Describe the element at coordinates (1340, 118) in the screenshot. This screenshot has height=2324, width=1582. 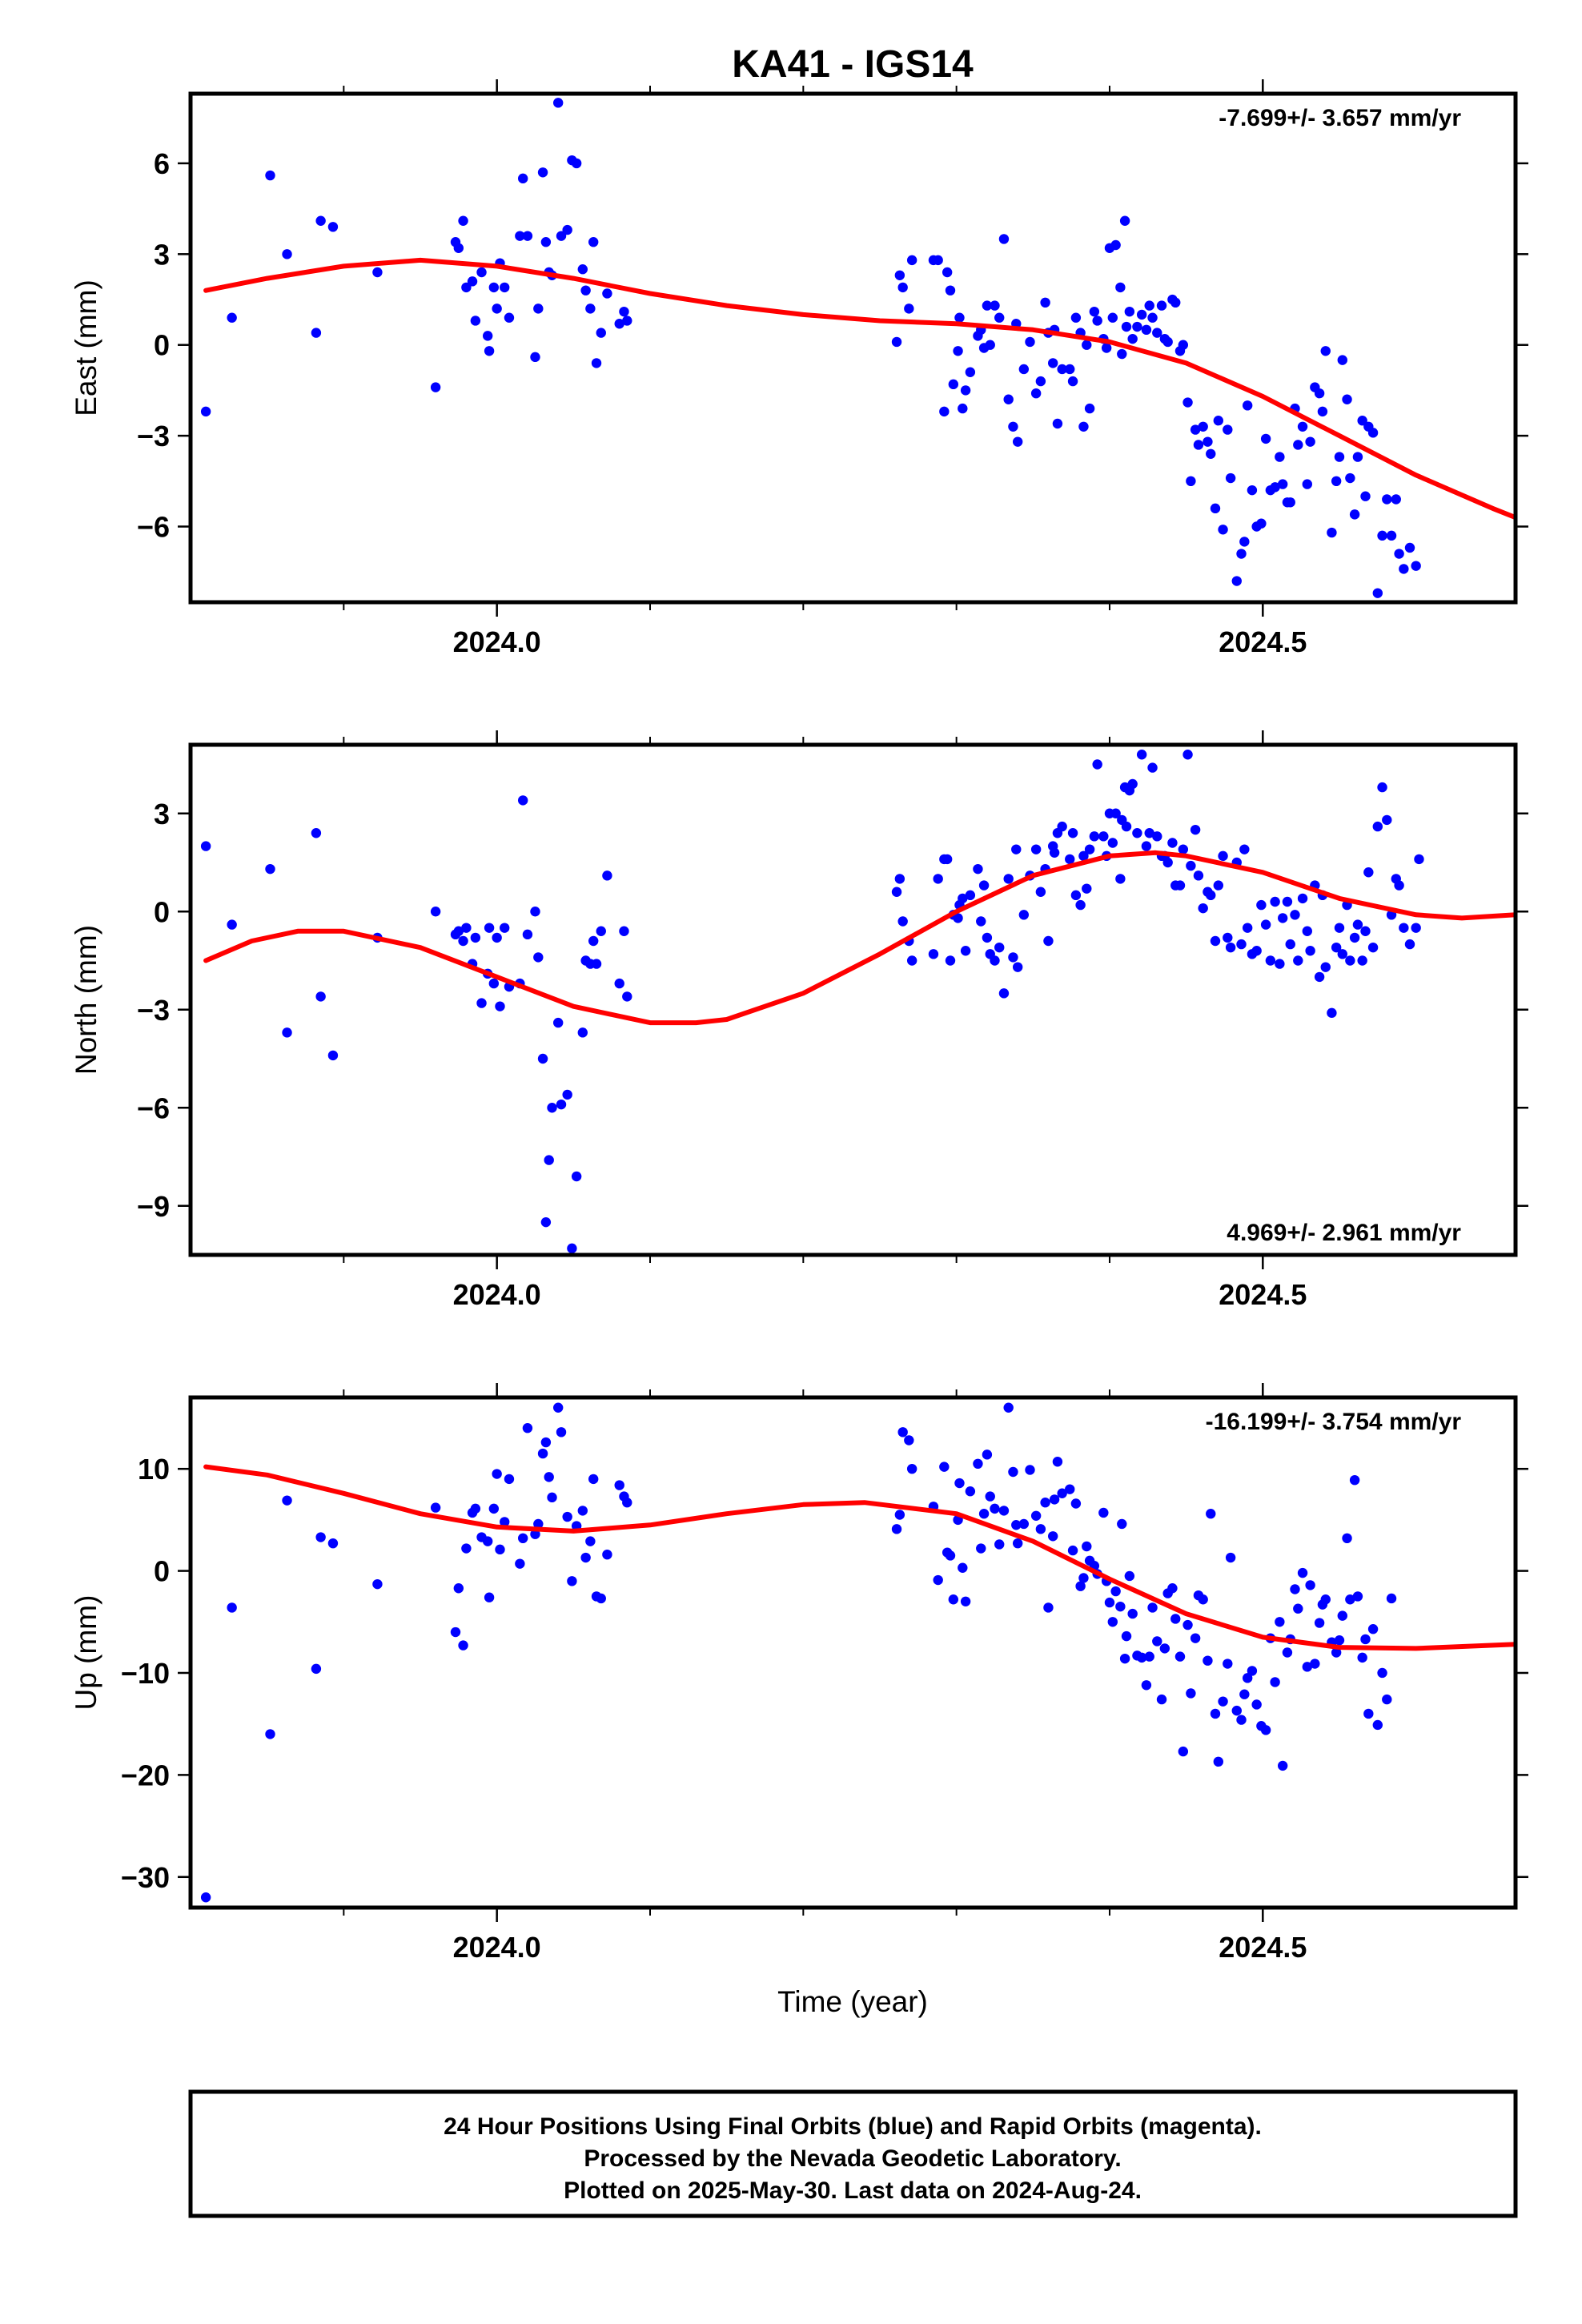
I see `rate-label: -7.699+/- 3.657 mm/yr` at that location.